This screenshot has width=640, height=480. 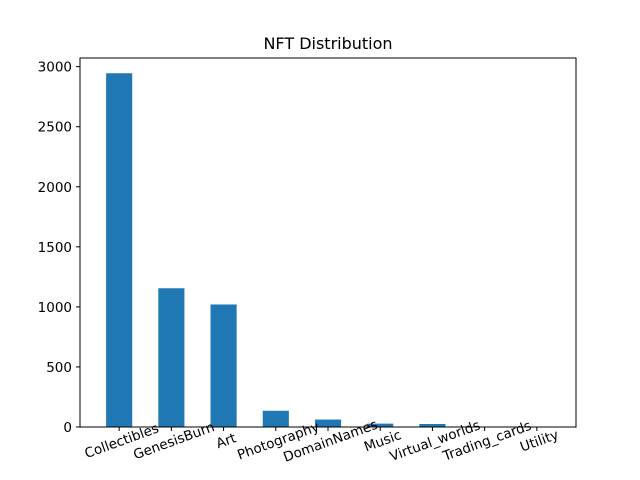 I want to click on x-tick-label: Art, so click(x=226, y=441).